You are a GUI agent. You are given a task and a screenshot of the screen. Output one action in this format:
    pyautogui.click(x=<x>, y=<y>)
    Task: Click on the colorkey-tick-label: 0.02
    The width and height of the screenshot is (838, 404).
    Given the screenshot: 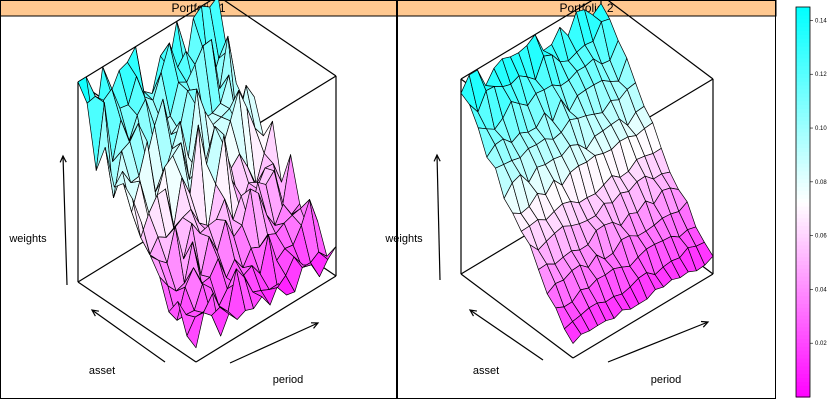 What is the action you would take?
    pyautogui.click(x=821, y=344)
    